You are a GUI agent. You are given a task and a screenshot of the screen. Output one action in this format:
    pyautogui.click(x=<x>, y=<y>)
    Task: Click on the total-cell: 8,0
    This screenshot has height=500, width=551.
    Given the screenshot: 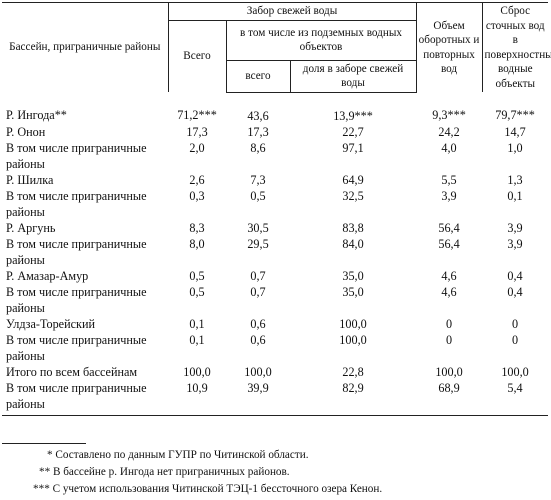 What is the action you would take?
    pyautogui.click(x=197, y=243)
    